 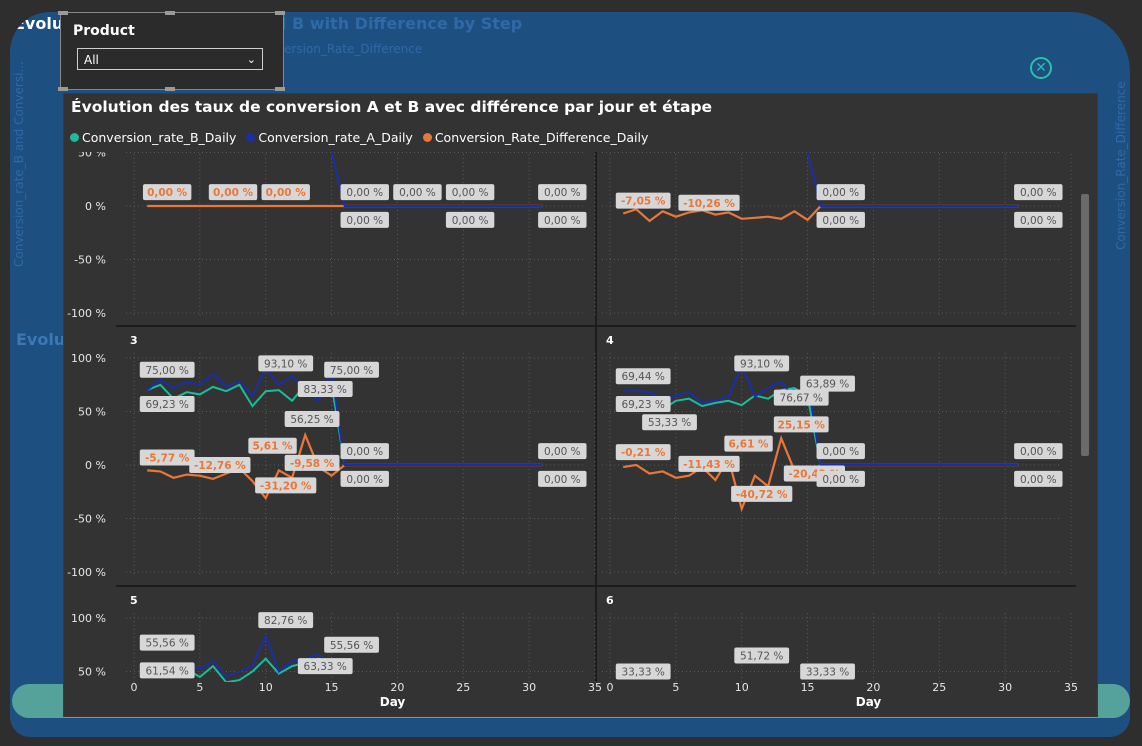 I want to click on data-label: -5,77 %, so click(x=167, y=459).